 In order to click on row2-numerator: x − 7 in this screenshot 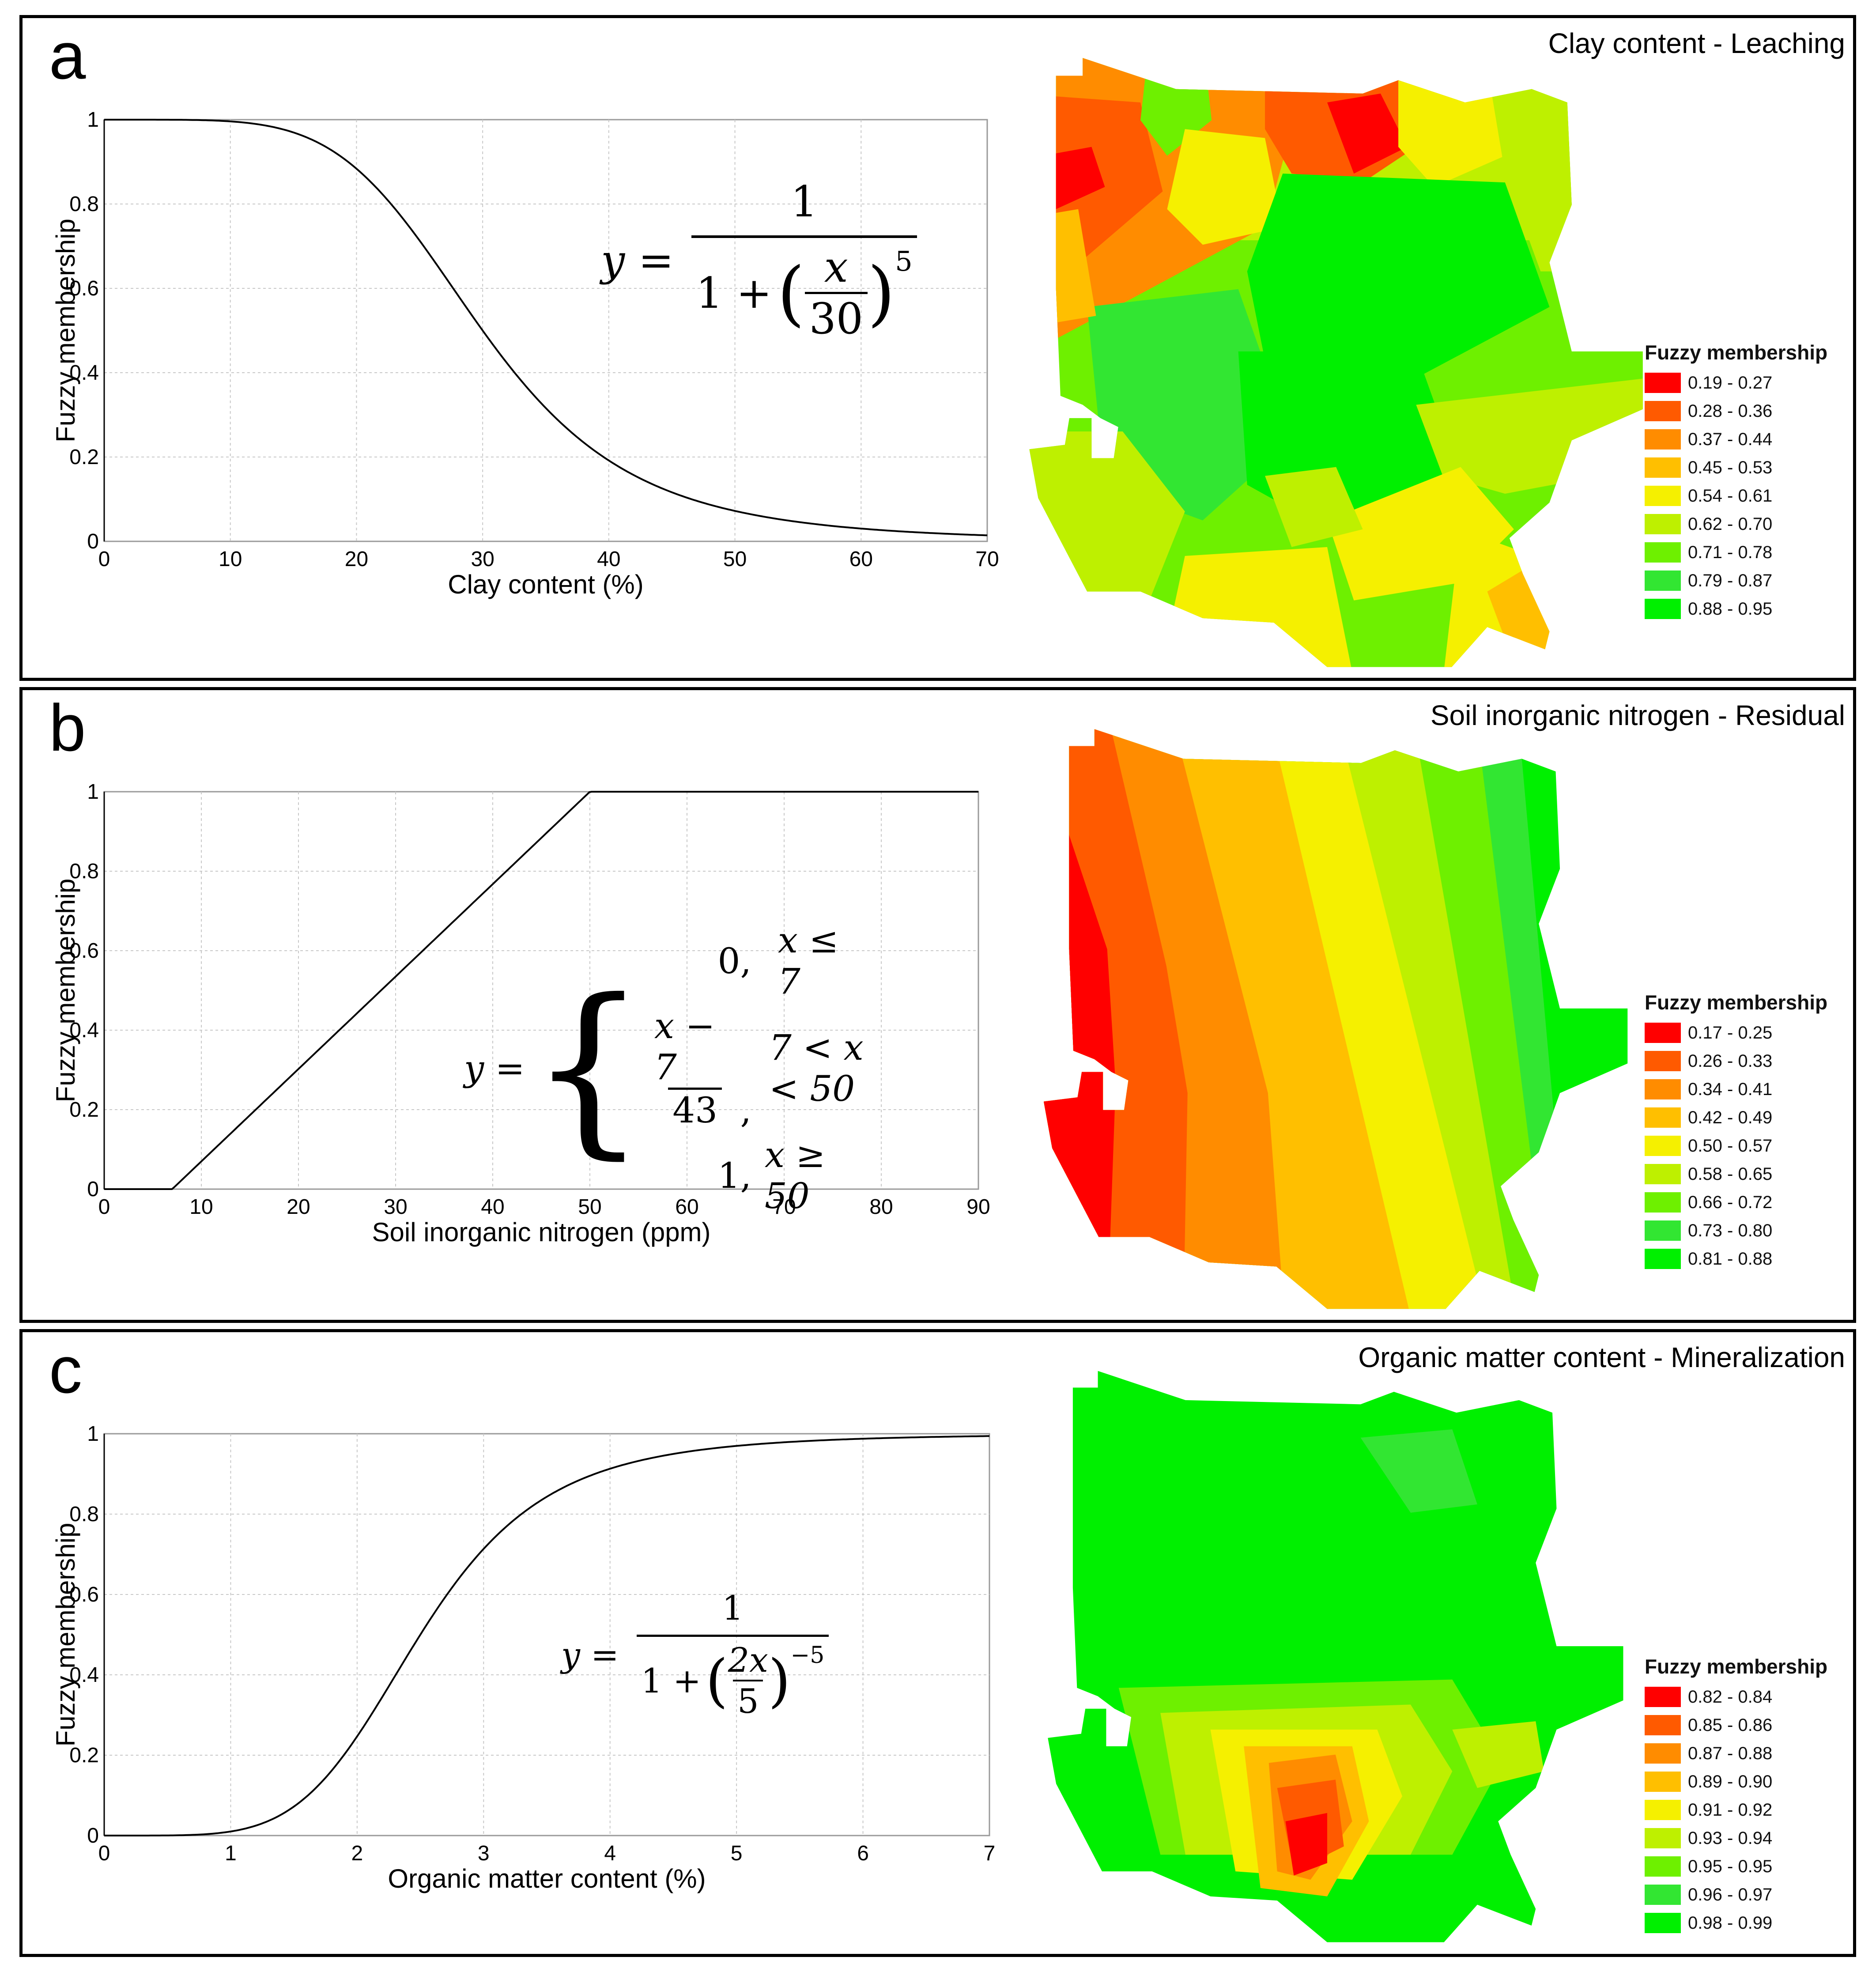, I will do `click(684, 1046)`.